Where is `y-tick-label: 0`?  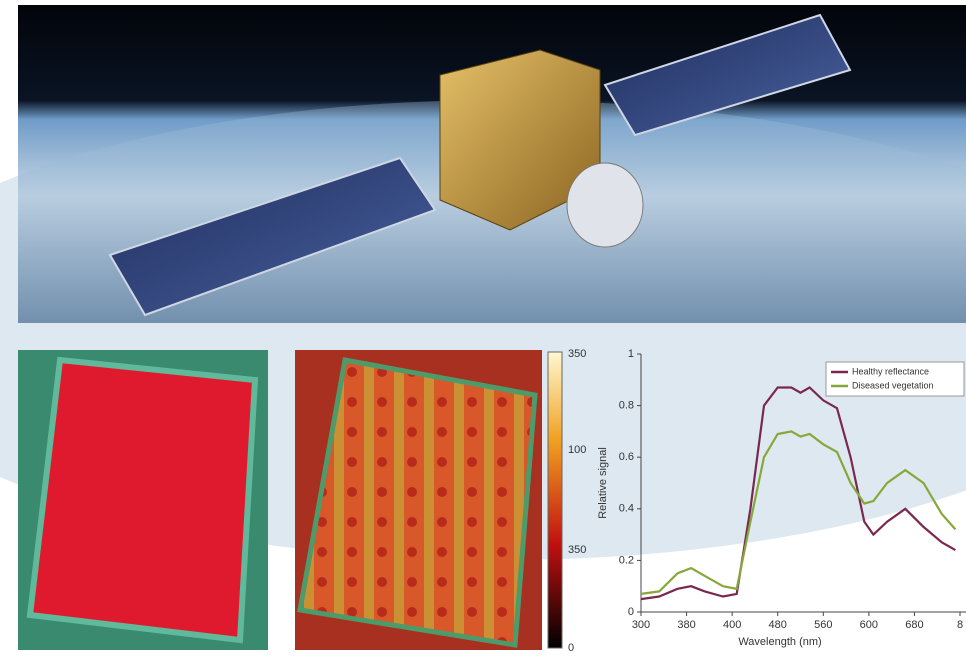 y-tick-label: 0 is located at coordinates (631, 612).